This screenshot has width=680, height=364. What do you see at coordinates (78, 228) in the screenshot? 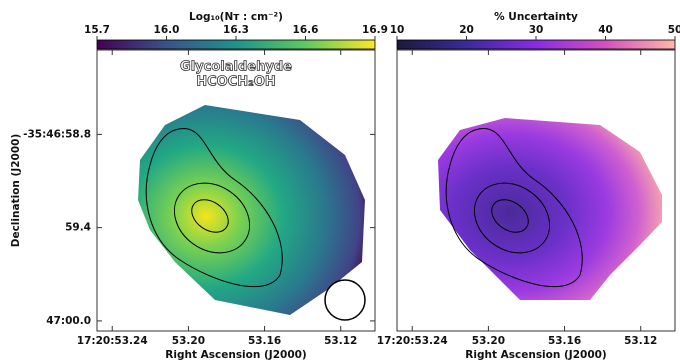
I see `y-tick-label: 59.4` at bounding box center [78, 228].